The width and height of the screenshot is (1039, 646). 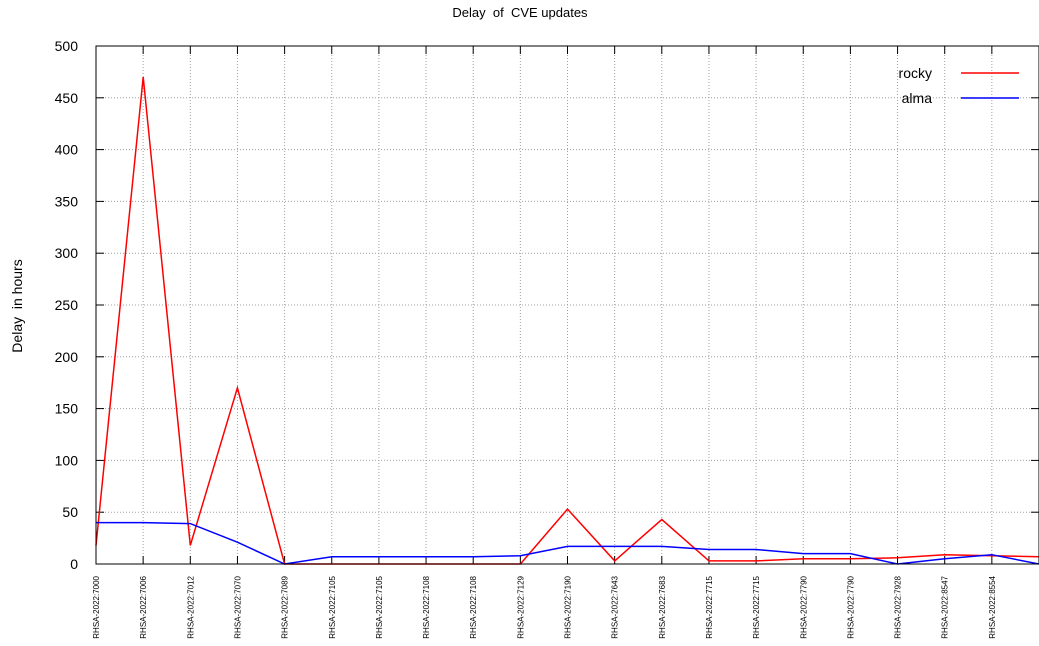 I want to click on x-tick-label: RHSA-2022:7643, so click(x=615, y=606).